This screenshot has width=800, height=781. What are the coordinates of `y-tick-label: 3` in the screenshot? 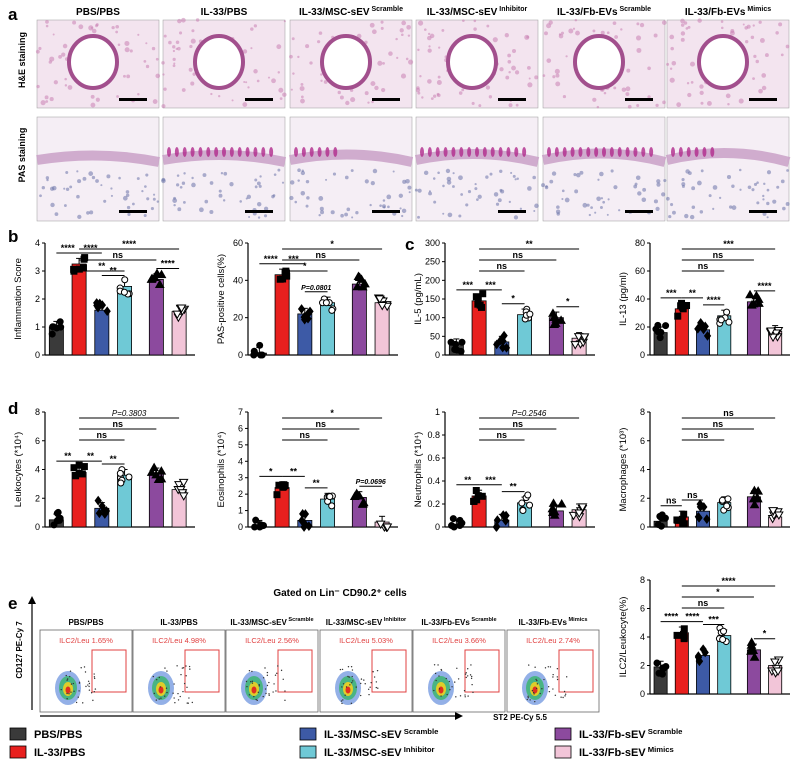 It's located at (240, 478).